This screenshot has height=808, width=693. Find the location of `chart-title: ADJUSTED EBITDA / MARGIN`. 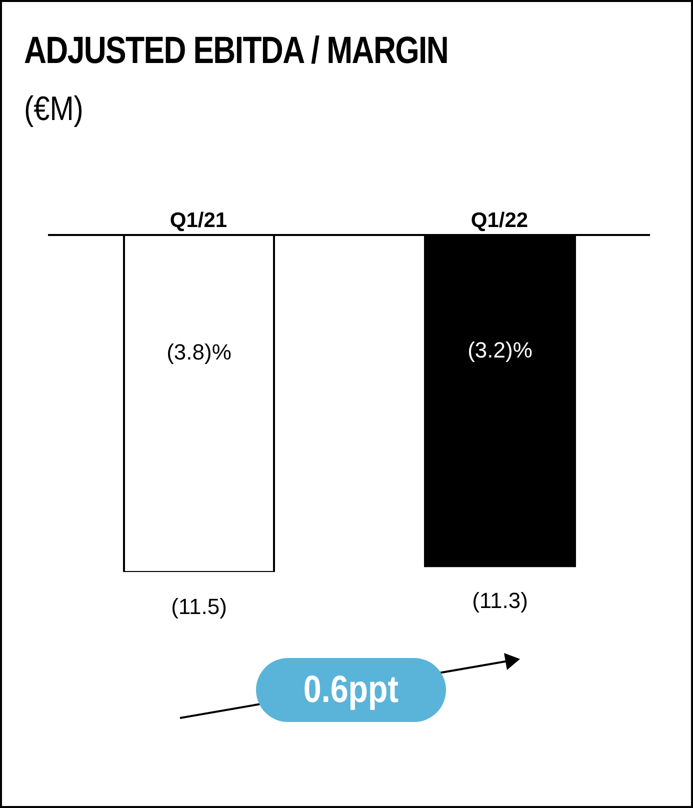

chart-title: ADJUSTED EBITDA / MARGIN is located at coordinates (236, 51).